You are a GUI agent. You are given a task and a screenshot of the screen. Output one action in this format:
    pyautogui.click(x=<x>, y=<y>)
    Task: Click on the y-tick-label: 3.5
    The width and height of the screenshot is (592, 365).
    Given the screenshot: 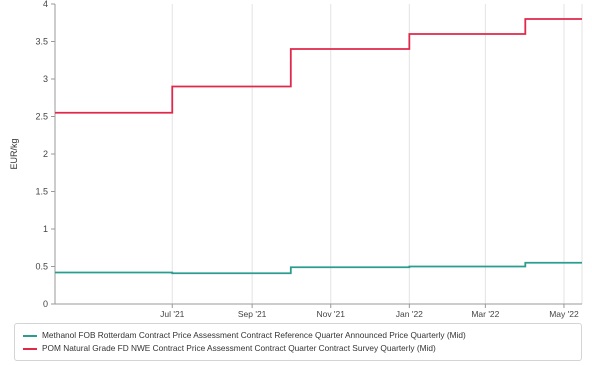 What is the action you would take?
    pyautogui.click(x=41, y=42)
    